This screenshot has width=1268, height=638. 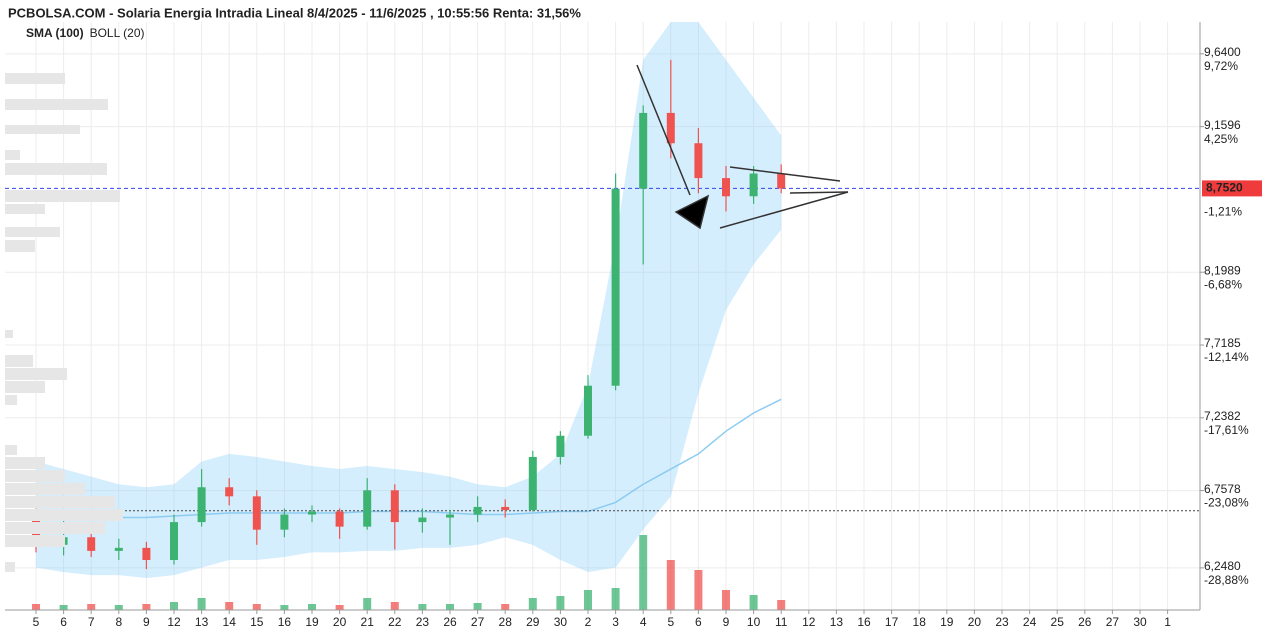 I want to click on y-tick-label: 7,7185, so click(x=1222, y=343).